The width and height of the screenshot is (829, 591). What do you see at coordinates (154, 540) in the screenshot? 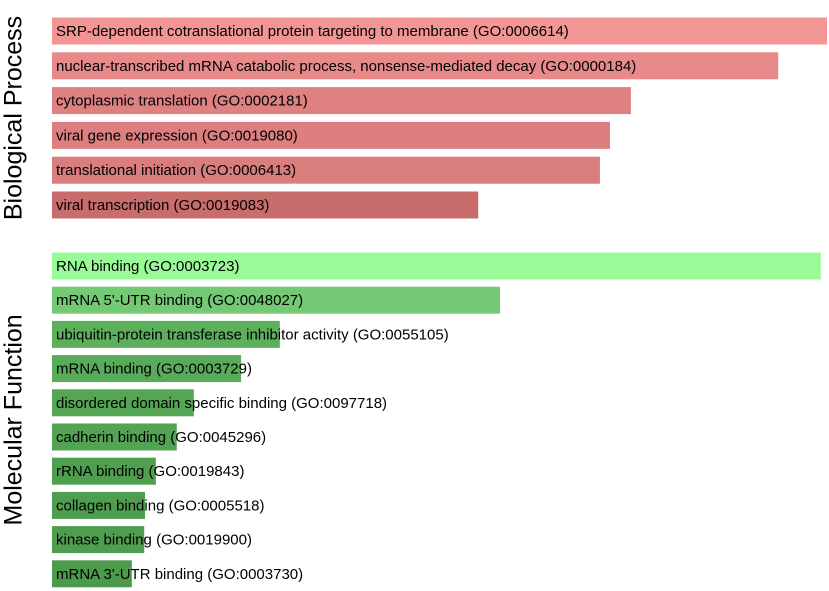
I see `bar-label: kinase binding (GO:0019900)` at bounding box center [154, 540].